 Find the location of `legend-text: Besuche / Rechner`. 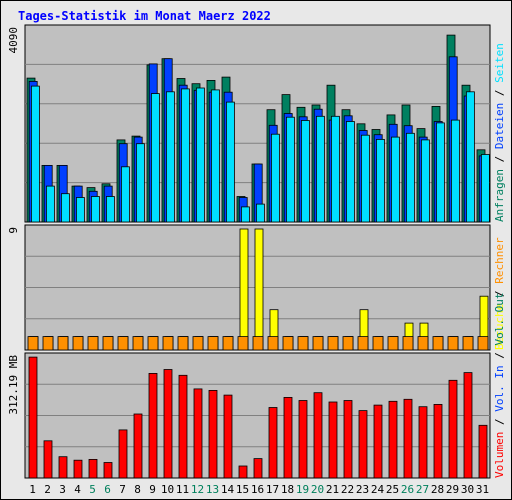

legend-text: Besuche / Rechner is located at coordinates (499, 293).